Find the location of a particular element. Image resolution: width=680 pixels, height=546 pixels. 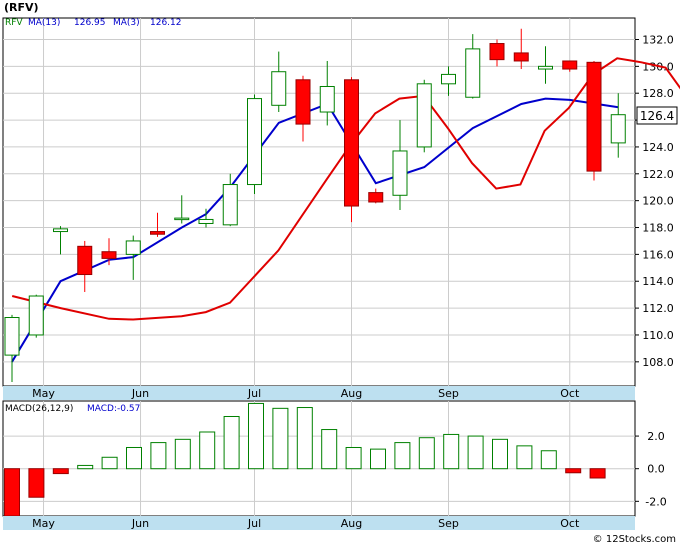

legend-ma3-label: MA(3) is located at coordinates (126, 23).